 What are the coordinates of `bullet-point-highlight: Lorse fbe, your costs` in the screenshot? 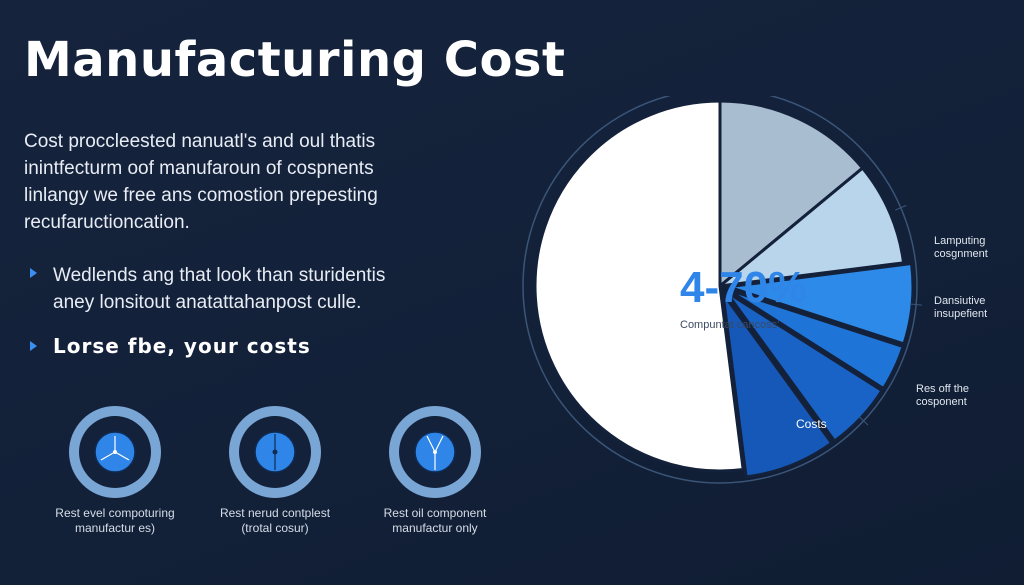 It's located at (170, 346).